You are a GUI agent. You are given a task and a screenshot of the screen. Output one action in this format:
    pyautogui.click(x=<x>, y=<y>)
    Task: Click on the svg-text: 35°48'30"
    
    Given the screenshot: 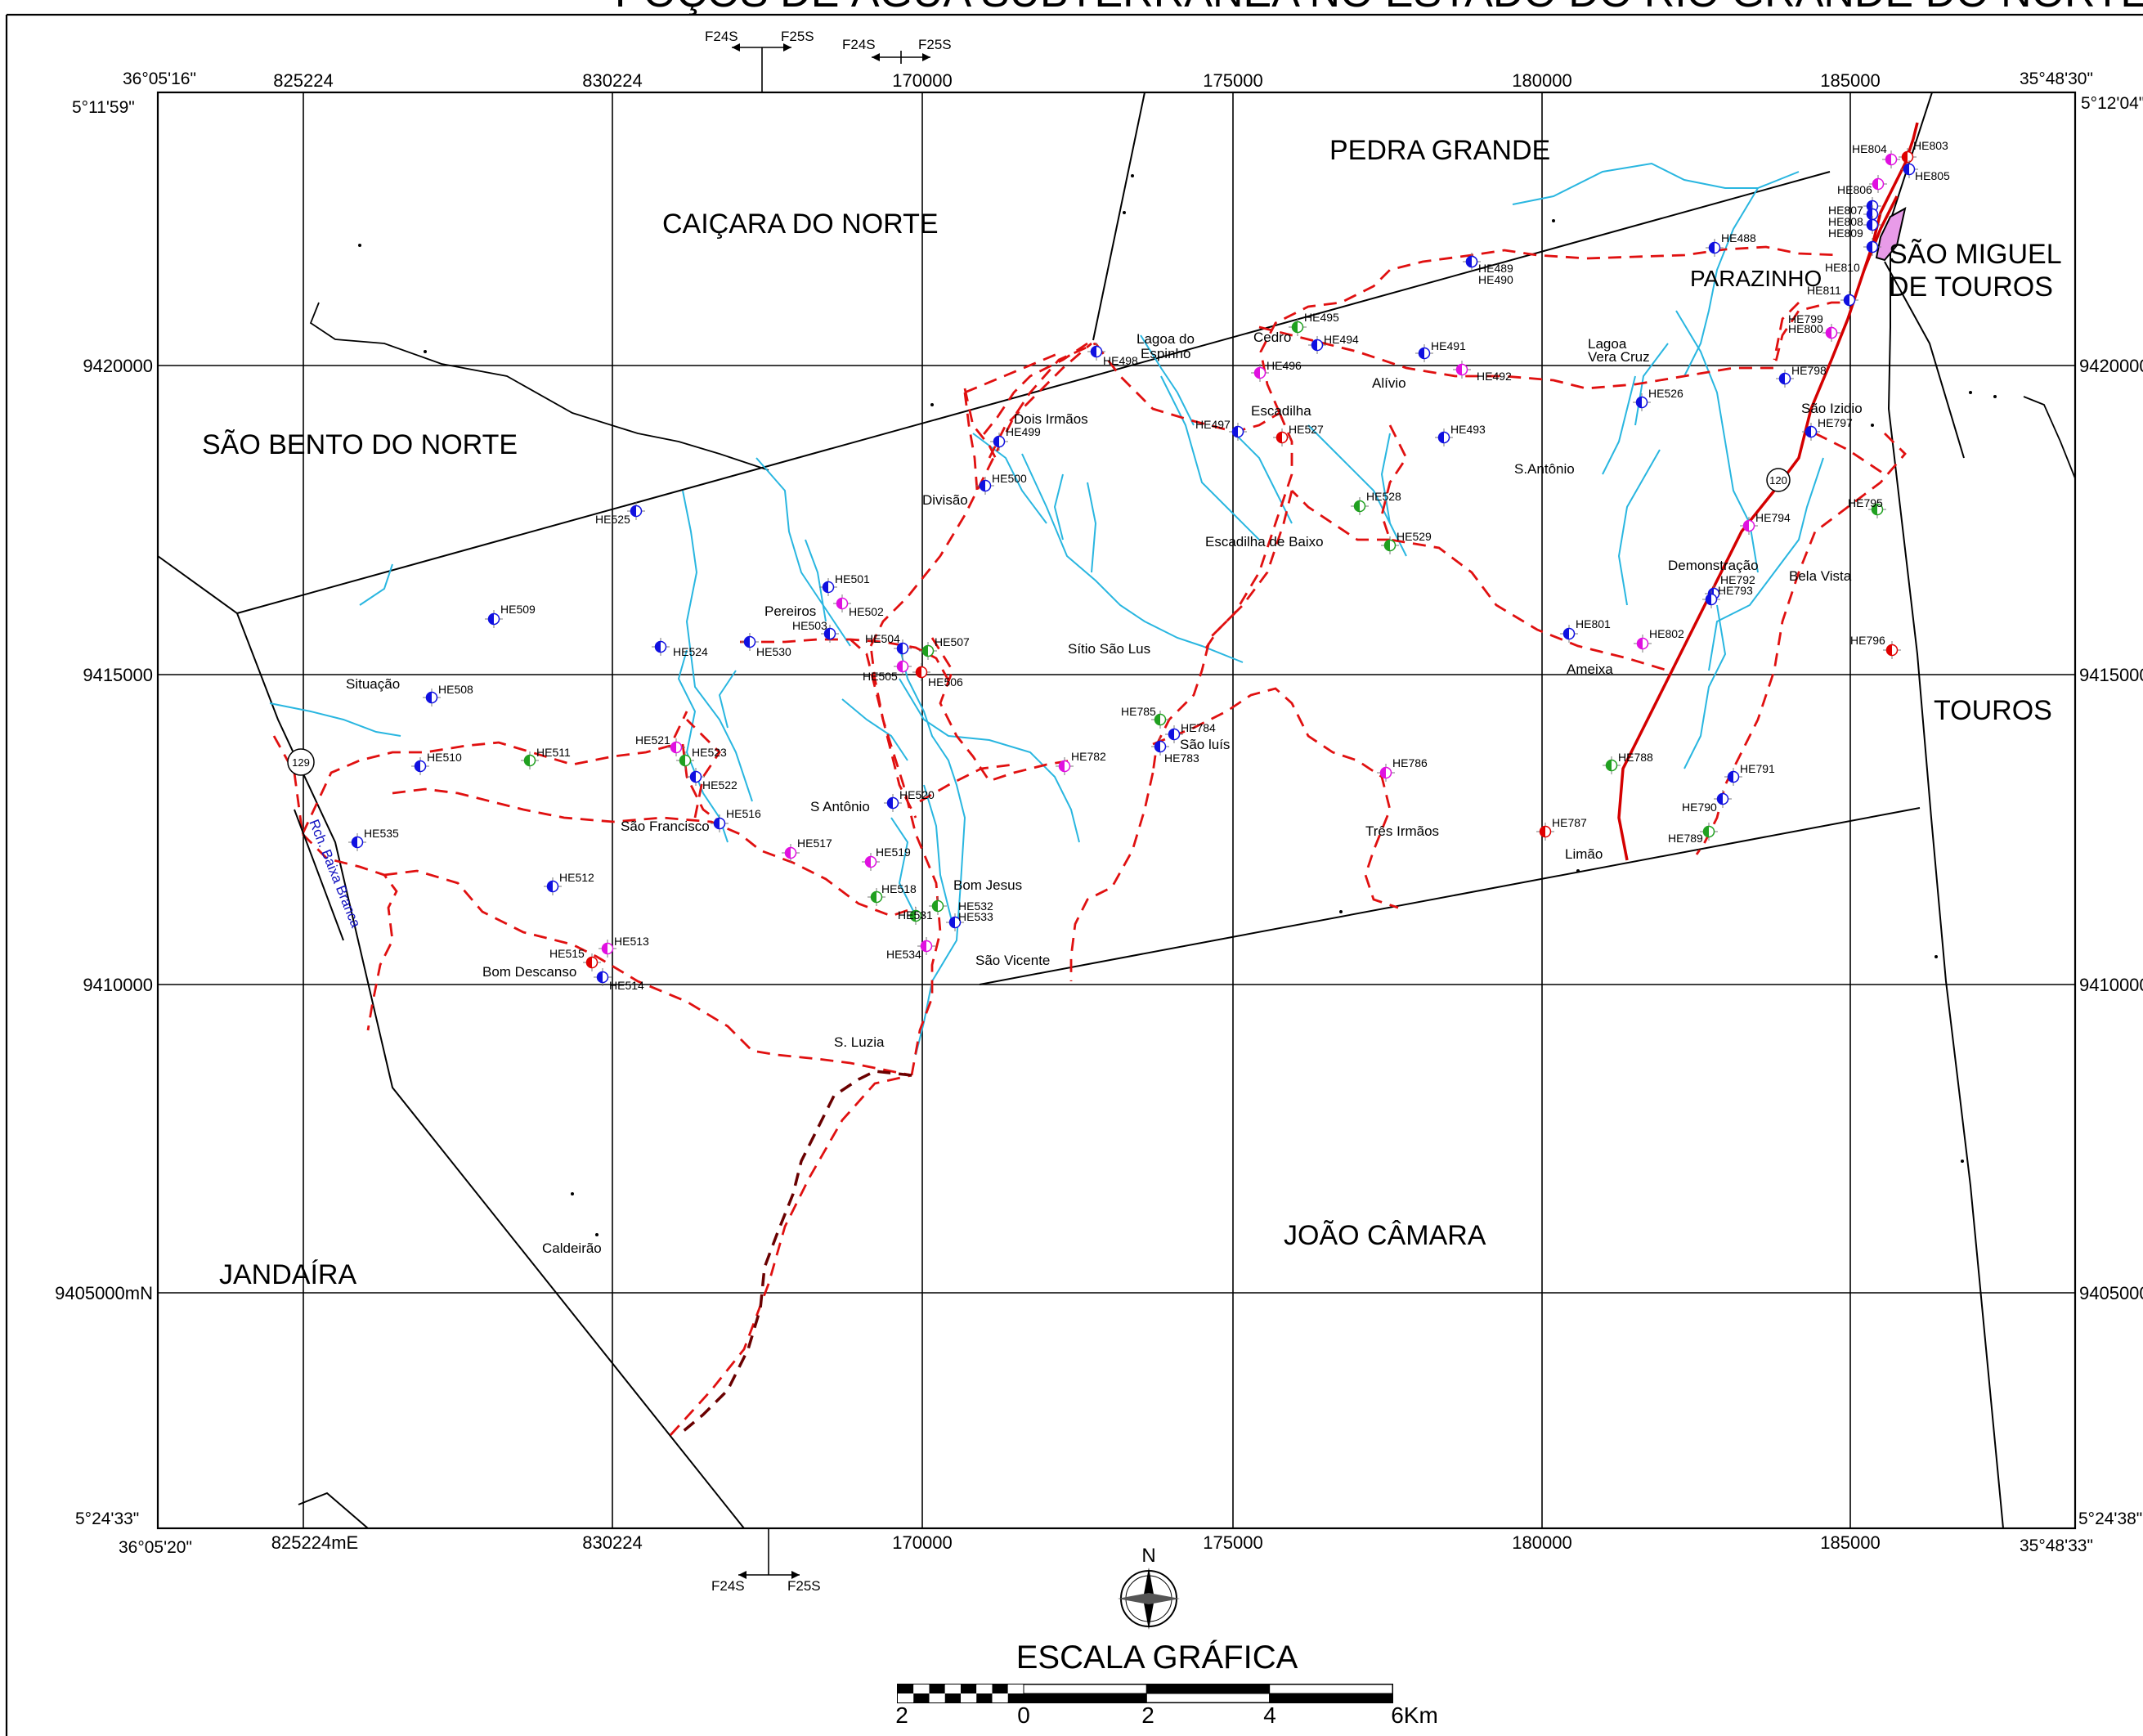 What is the action you would take?
    pyautogui.click(x=2056, y=79)
    